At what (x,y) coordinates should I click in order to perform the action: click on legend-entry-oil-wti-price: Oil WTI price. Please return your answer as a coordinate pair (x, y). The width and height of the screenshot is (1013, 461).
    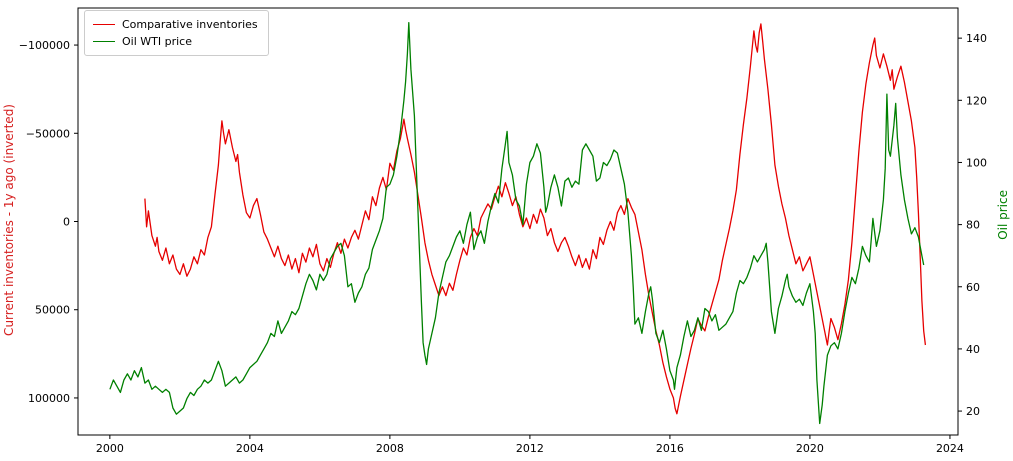
    Looking at the image, I should click on (175, 41).